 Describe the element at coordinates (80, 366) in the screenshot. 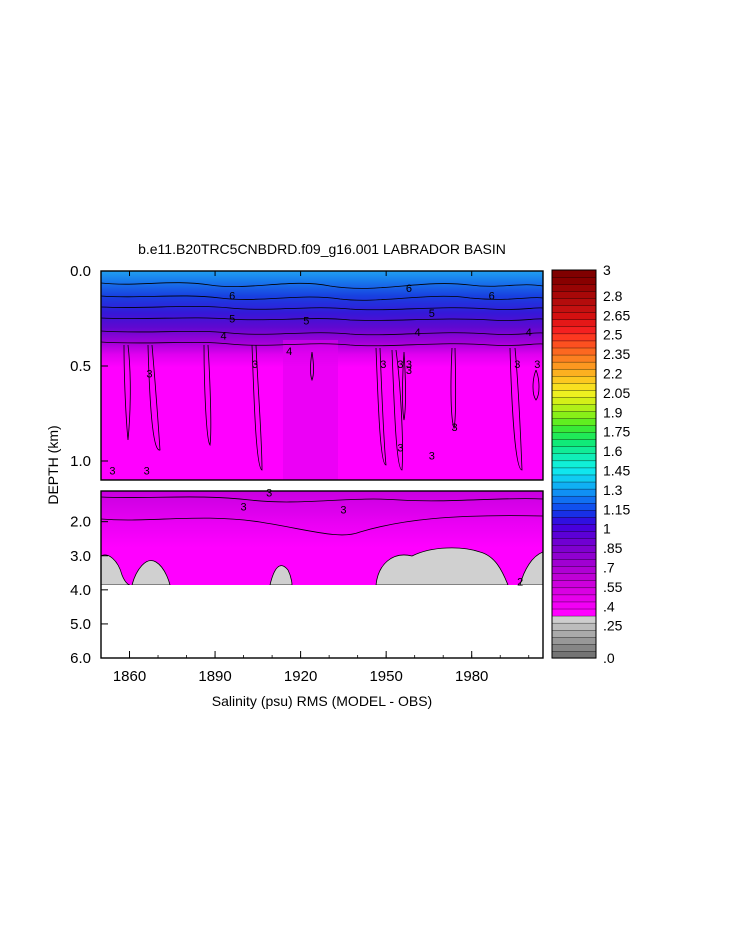

I see `y-tick-label: 0.5` at that location.